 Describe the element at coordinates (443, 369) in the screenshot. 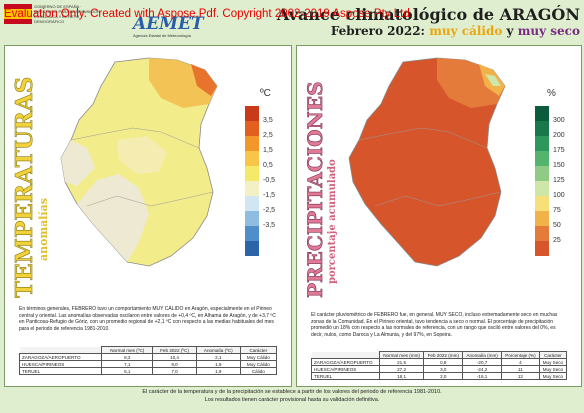

I see `table-cell: 3,0` at that location.